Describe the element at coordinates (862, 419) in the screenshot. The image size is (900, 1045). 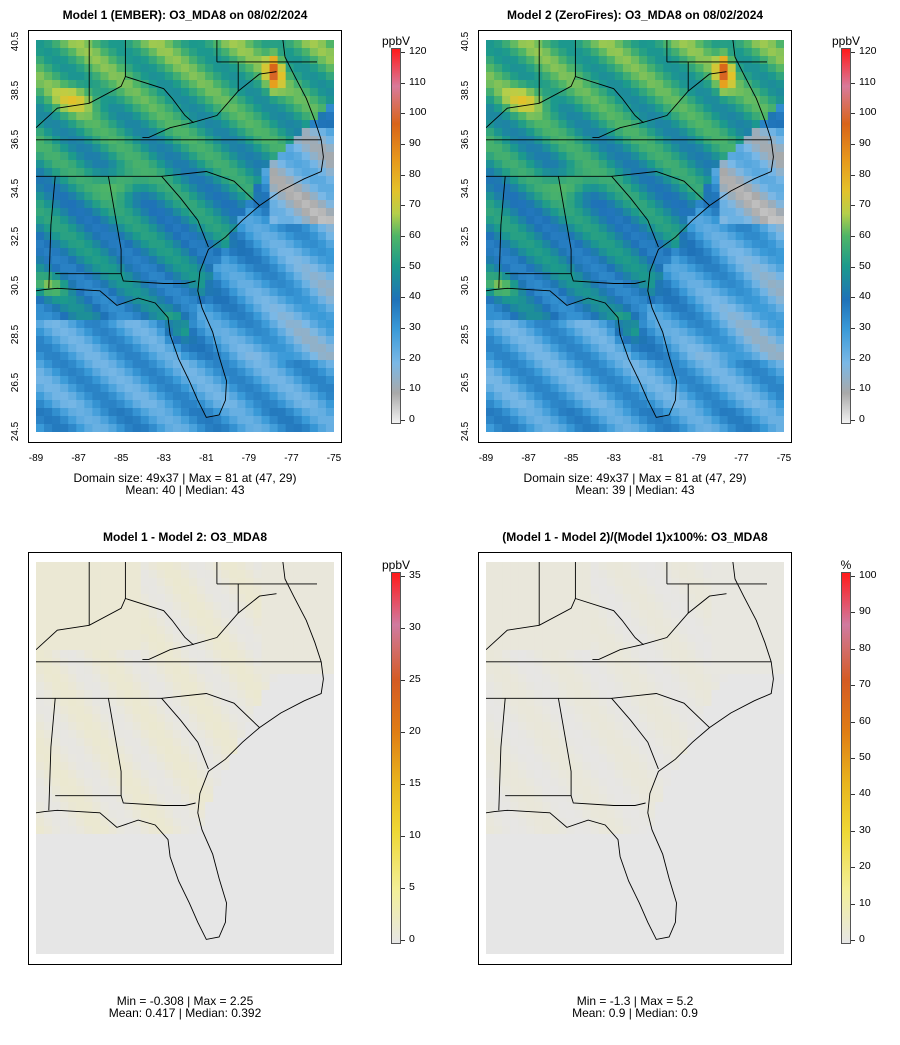
I see `colorbar-label: 0` at that location.